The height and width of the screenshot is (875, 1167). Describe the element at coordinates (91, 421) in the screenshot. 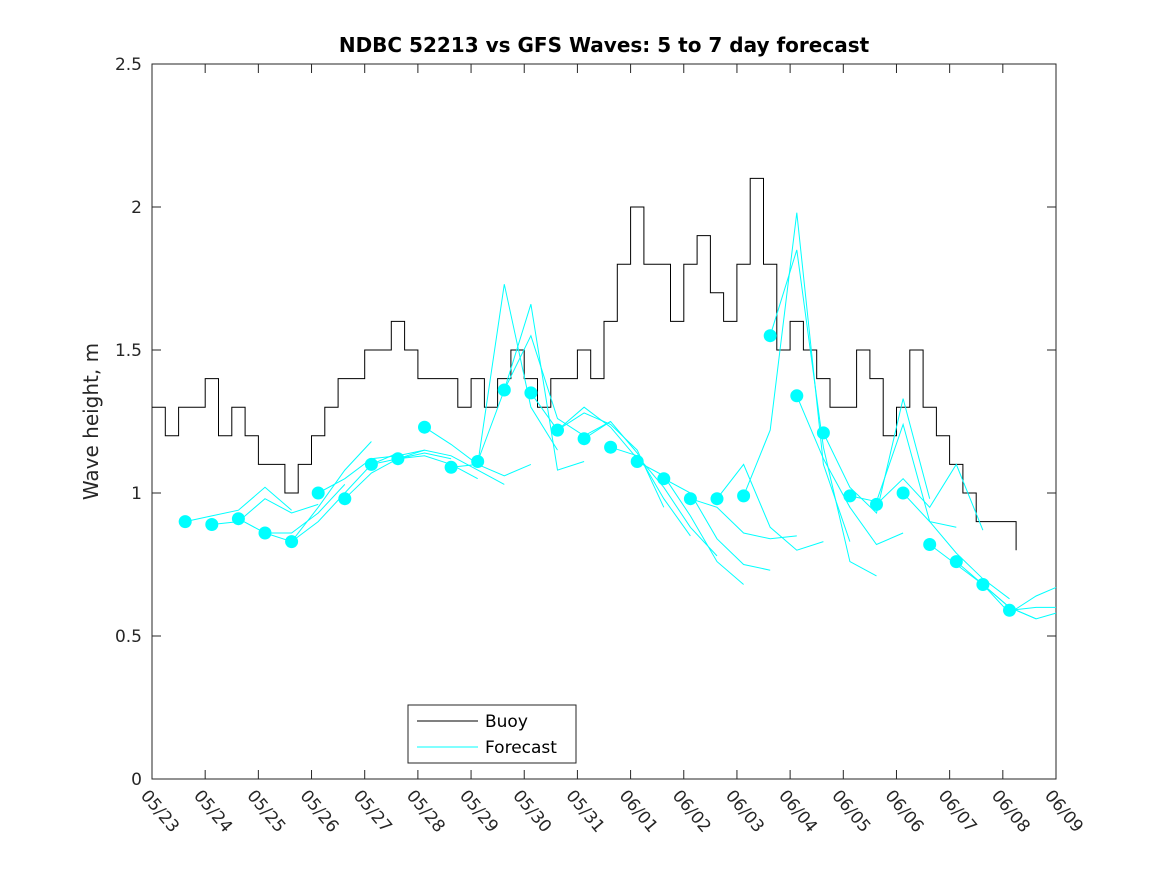

I see `y-axis-label: Wave height, m` at that location.